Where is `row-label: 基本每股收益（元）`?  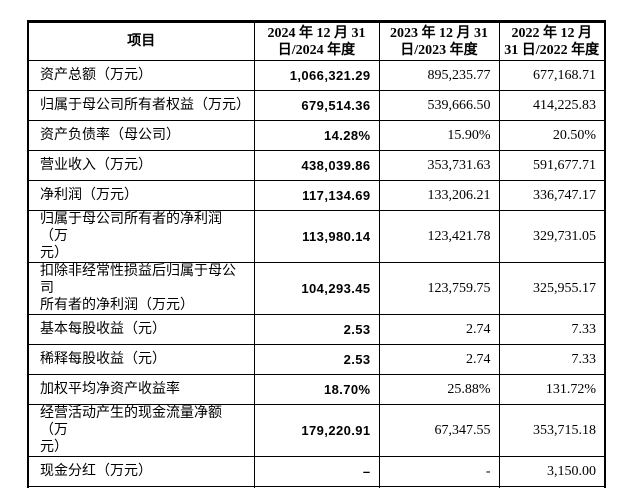
row-label: 基本每股收益（元） is located at coordinates (141, 329).